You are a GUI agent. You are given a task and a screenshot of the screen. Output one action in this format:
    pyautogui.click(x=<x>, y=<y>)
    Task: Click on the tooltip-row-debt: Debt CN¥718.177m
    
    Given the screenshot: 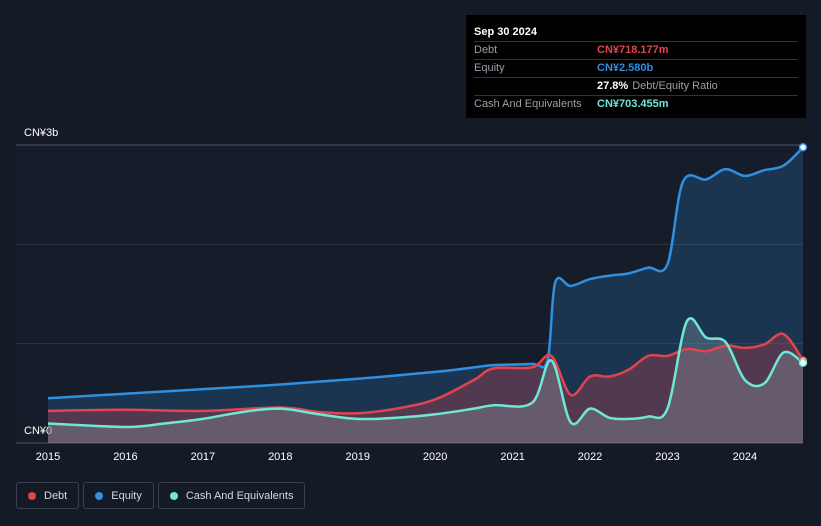 What is the action you would take?
    pyautogui.click(x=636, y=50)
    